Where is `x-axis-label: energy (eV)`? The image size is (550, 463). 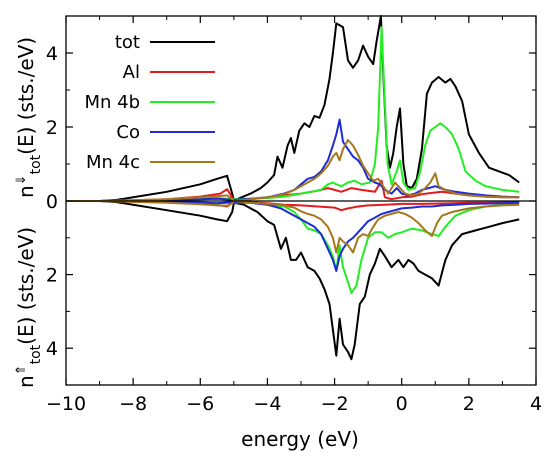 x-axis-label: energy (eV) is located at coordinates (300, 439).